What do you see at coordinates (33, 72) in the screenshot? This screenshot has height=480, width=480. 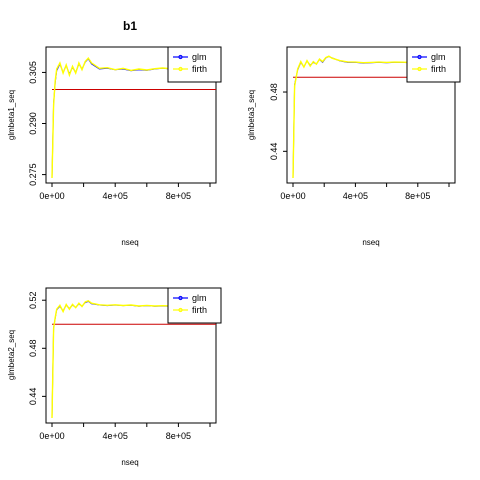 I see `y-tick-label: 0.305` at bounding box center [33, 72].